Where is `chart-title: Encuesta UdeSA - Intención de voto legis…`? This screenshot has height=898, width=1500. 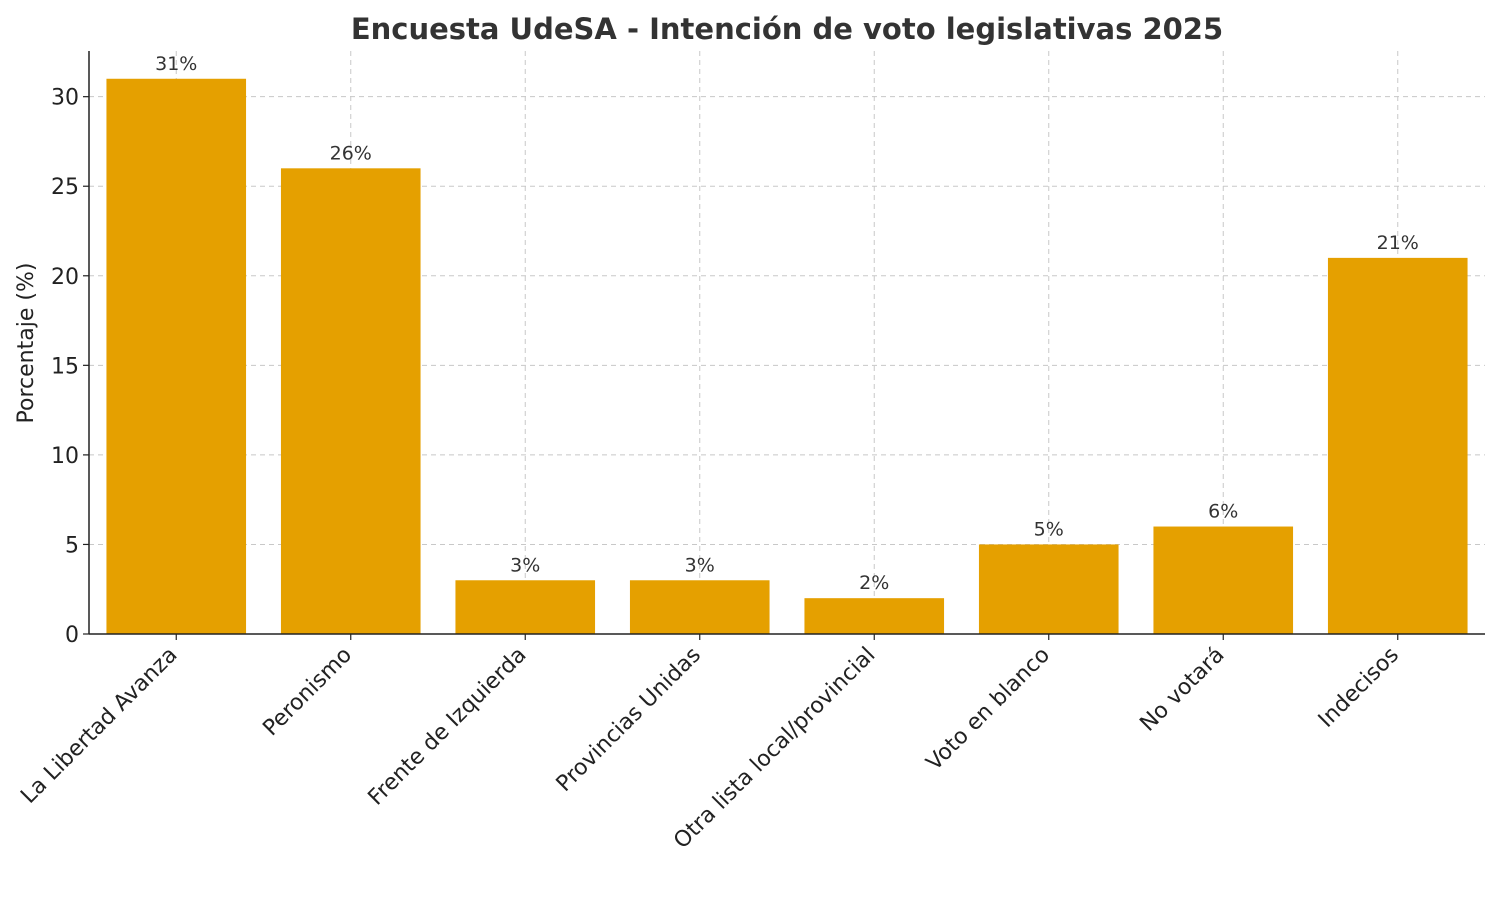
chart-title: Encuesta UdeSA - Intención de voto legis… is located at coordinates (787, 29).